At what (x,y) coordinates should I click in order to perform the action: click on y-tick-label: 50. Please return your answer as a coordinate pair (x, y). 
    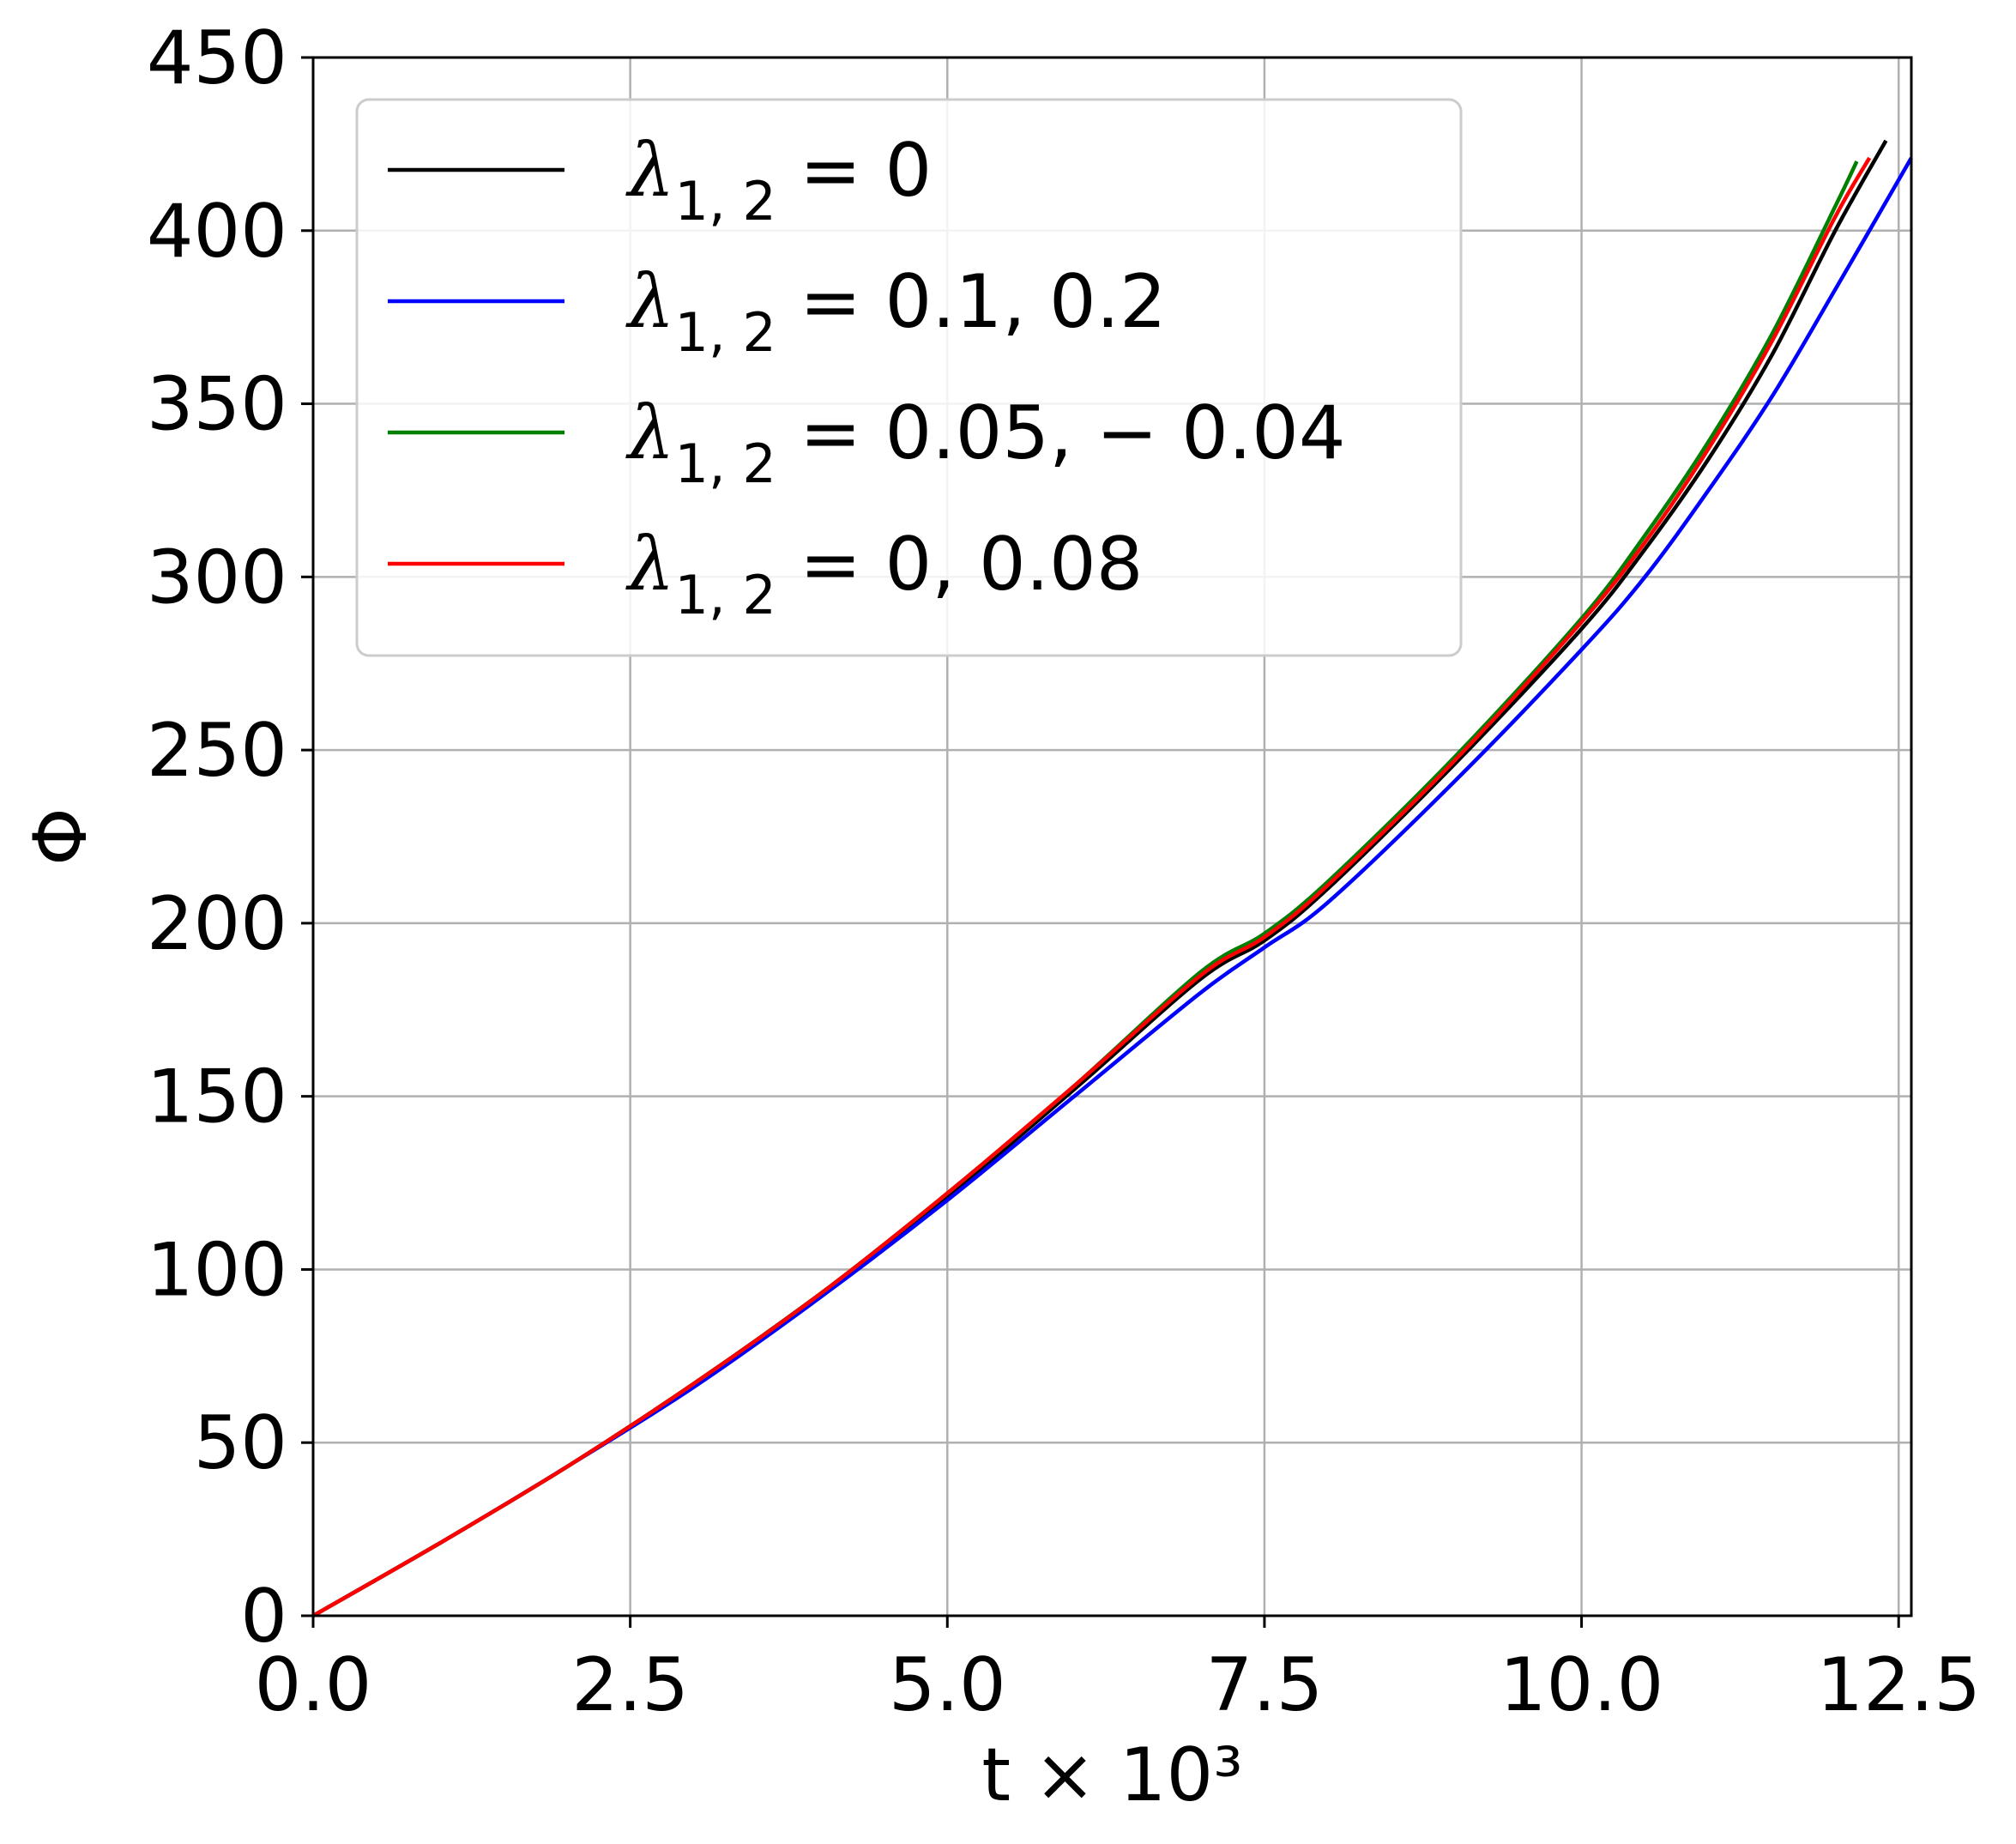
    Looking at the image, I should click on (241, 1443).